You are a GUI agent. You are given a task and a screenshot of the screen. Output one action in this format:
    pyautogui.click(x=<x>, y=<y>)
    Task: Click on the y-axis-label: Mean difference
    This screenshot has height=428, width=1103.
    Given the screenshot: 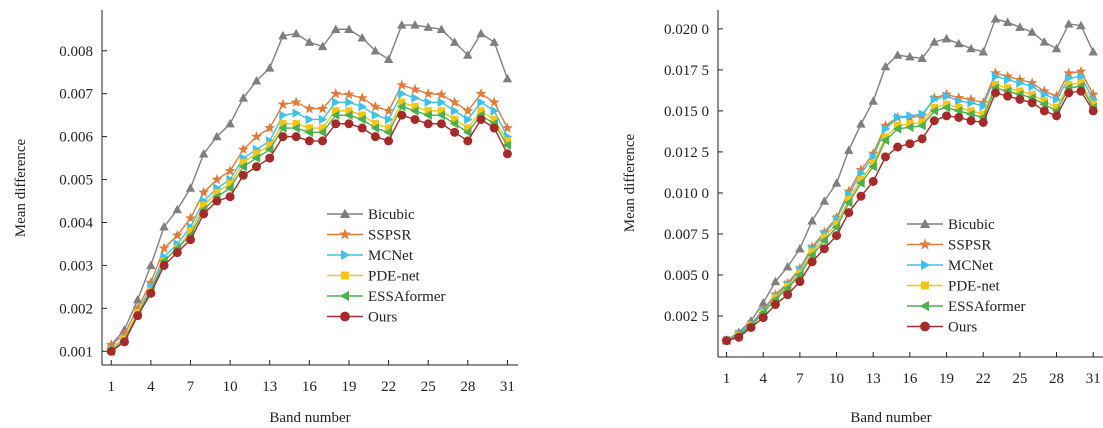 What is the action you would take?
    pyautogui.click(x=630, y=182)
    